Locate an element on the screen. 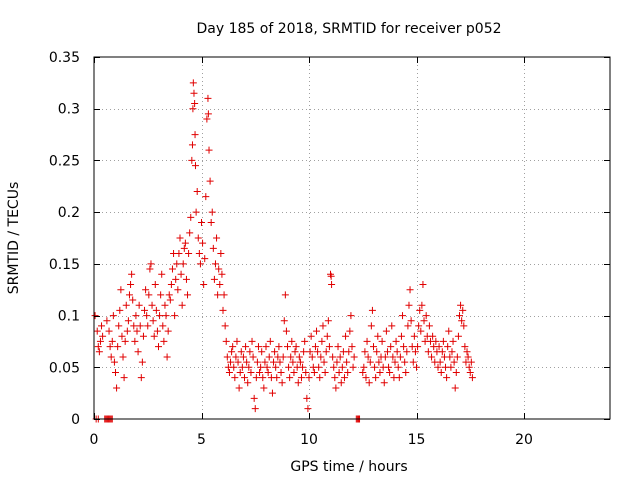  x-tick-label: 20 is located at coordinates (524, 440).